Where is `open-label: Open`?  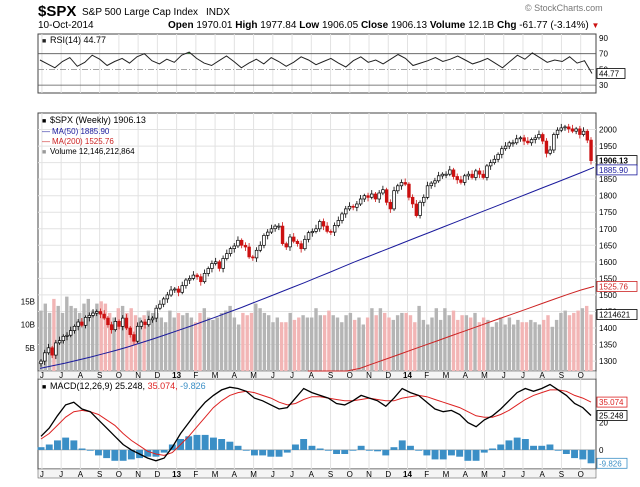
open-label: Open is located at coordinates (181, 25).